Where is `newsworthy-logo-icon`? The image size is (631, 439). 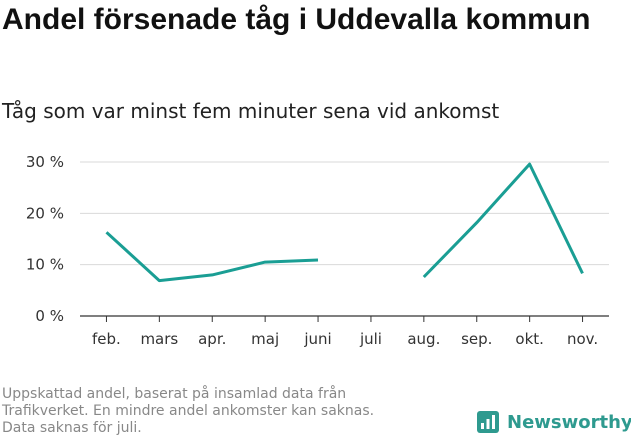 newsworthy-logo-icon is located at coordinates (488, 422).